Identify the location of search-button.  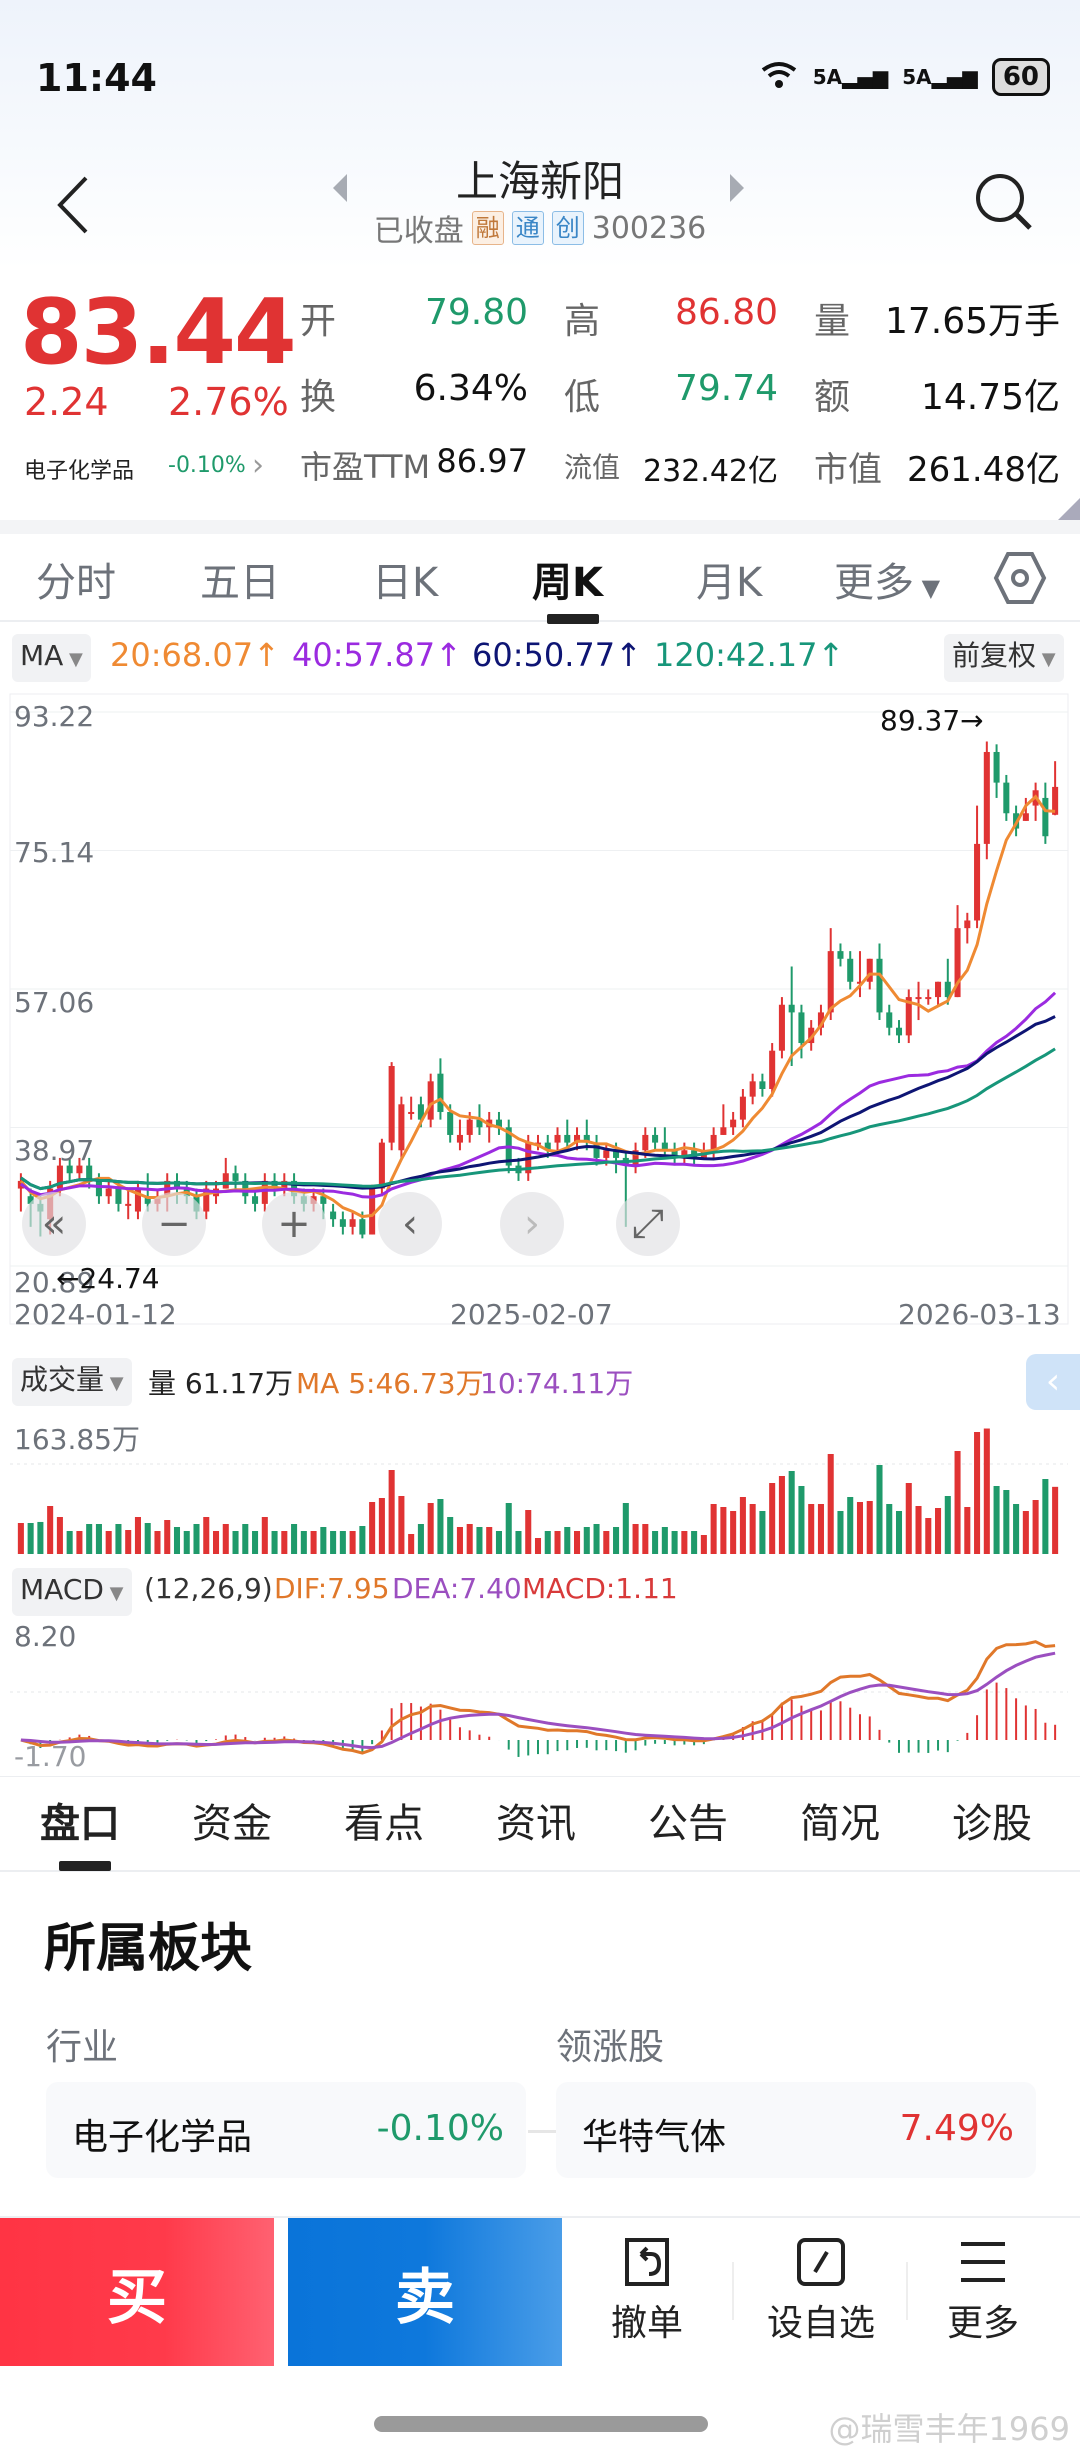
(1005, 203).